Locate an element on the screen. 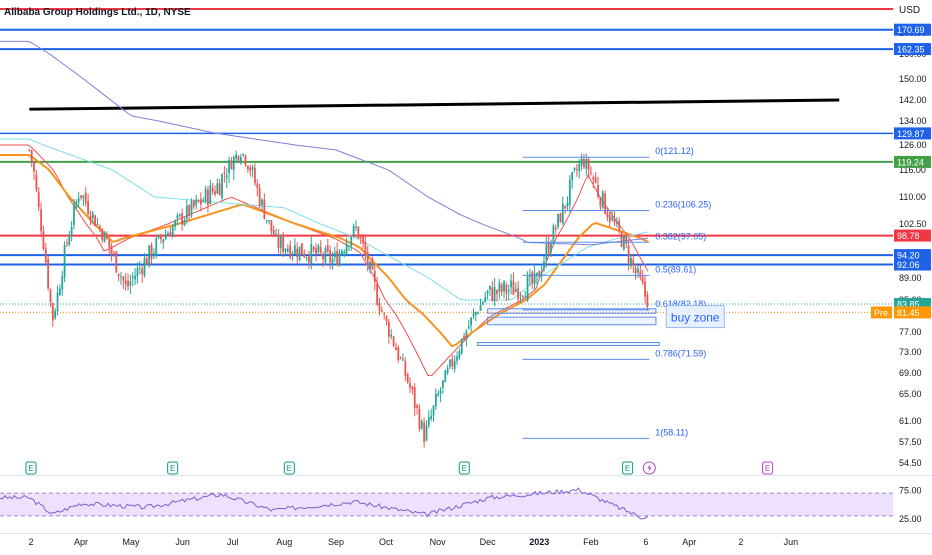 Image resolution: width=932 pixels, height=555 pixels. price-tick: 61.00 is located at coordinates (910, 421).